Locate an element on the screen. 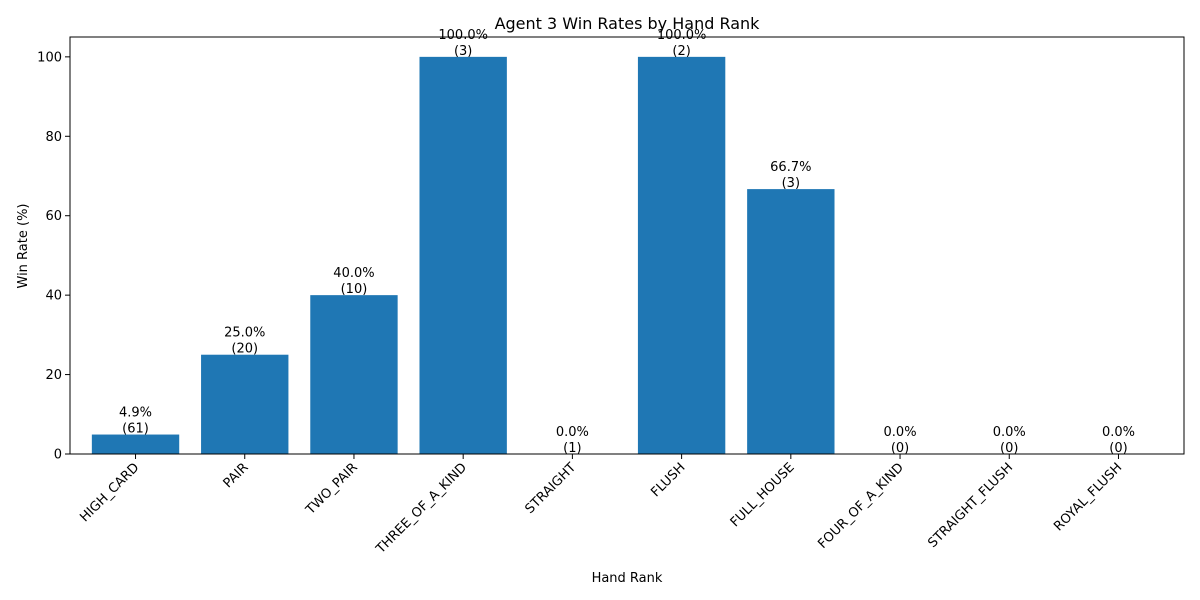 This screenshot has height=600, width=1200. x-tick-label: PAIR is located at coordinates (236, 475).